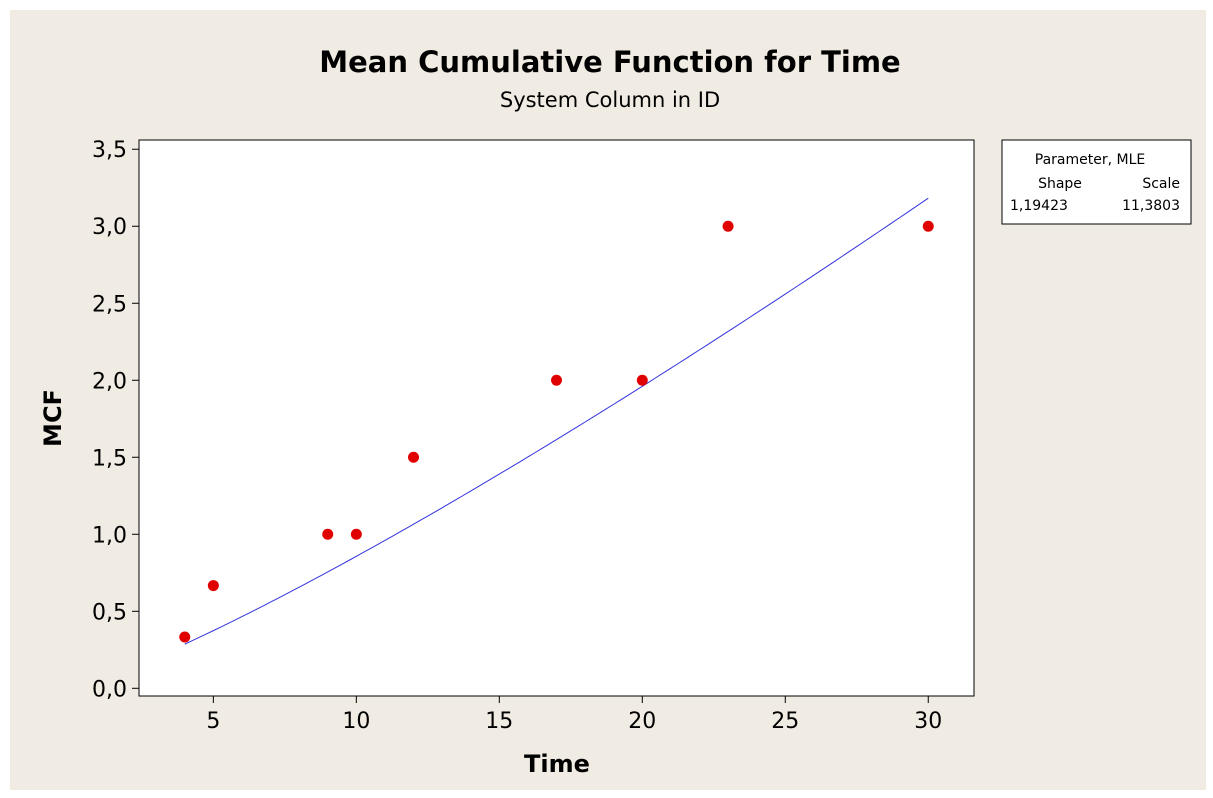 The width and height of the screenshot is (1213, 798). What do you see at coordinates (574, 715) in the screenshot?
I see `x-axis: 5 10 15 20 25 30` at bounding box center [574, 715].